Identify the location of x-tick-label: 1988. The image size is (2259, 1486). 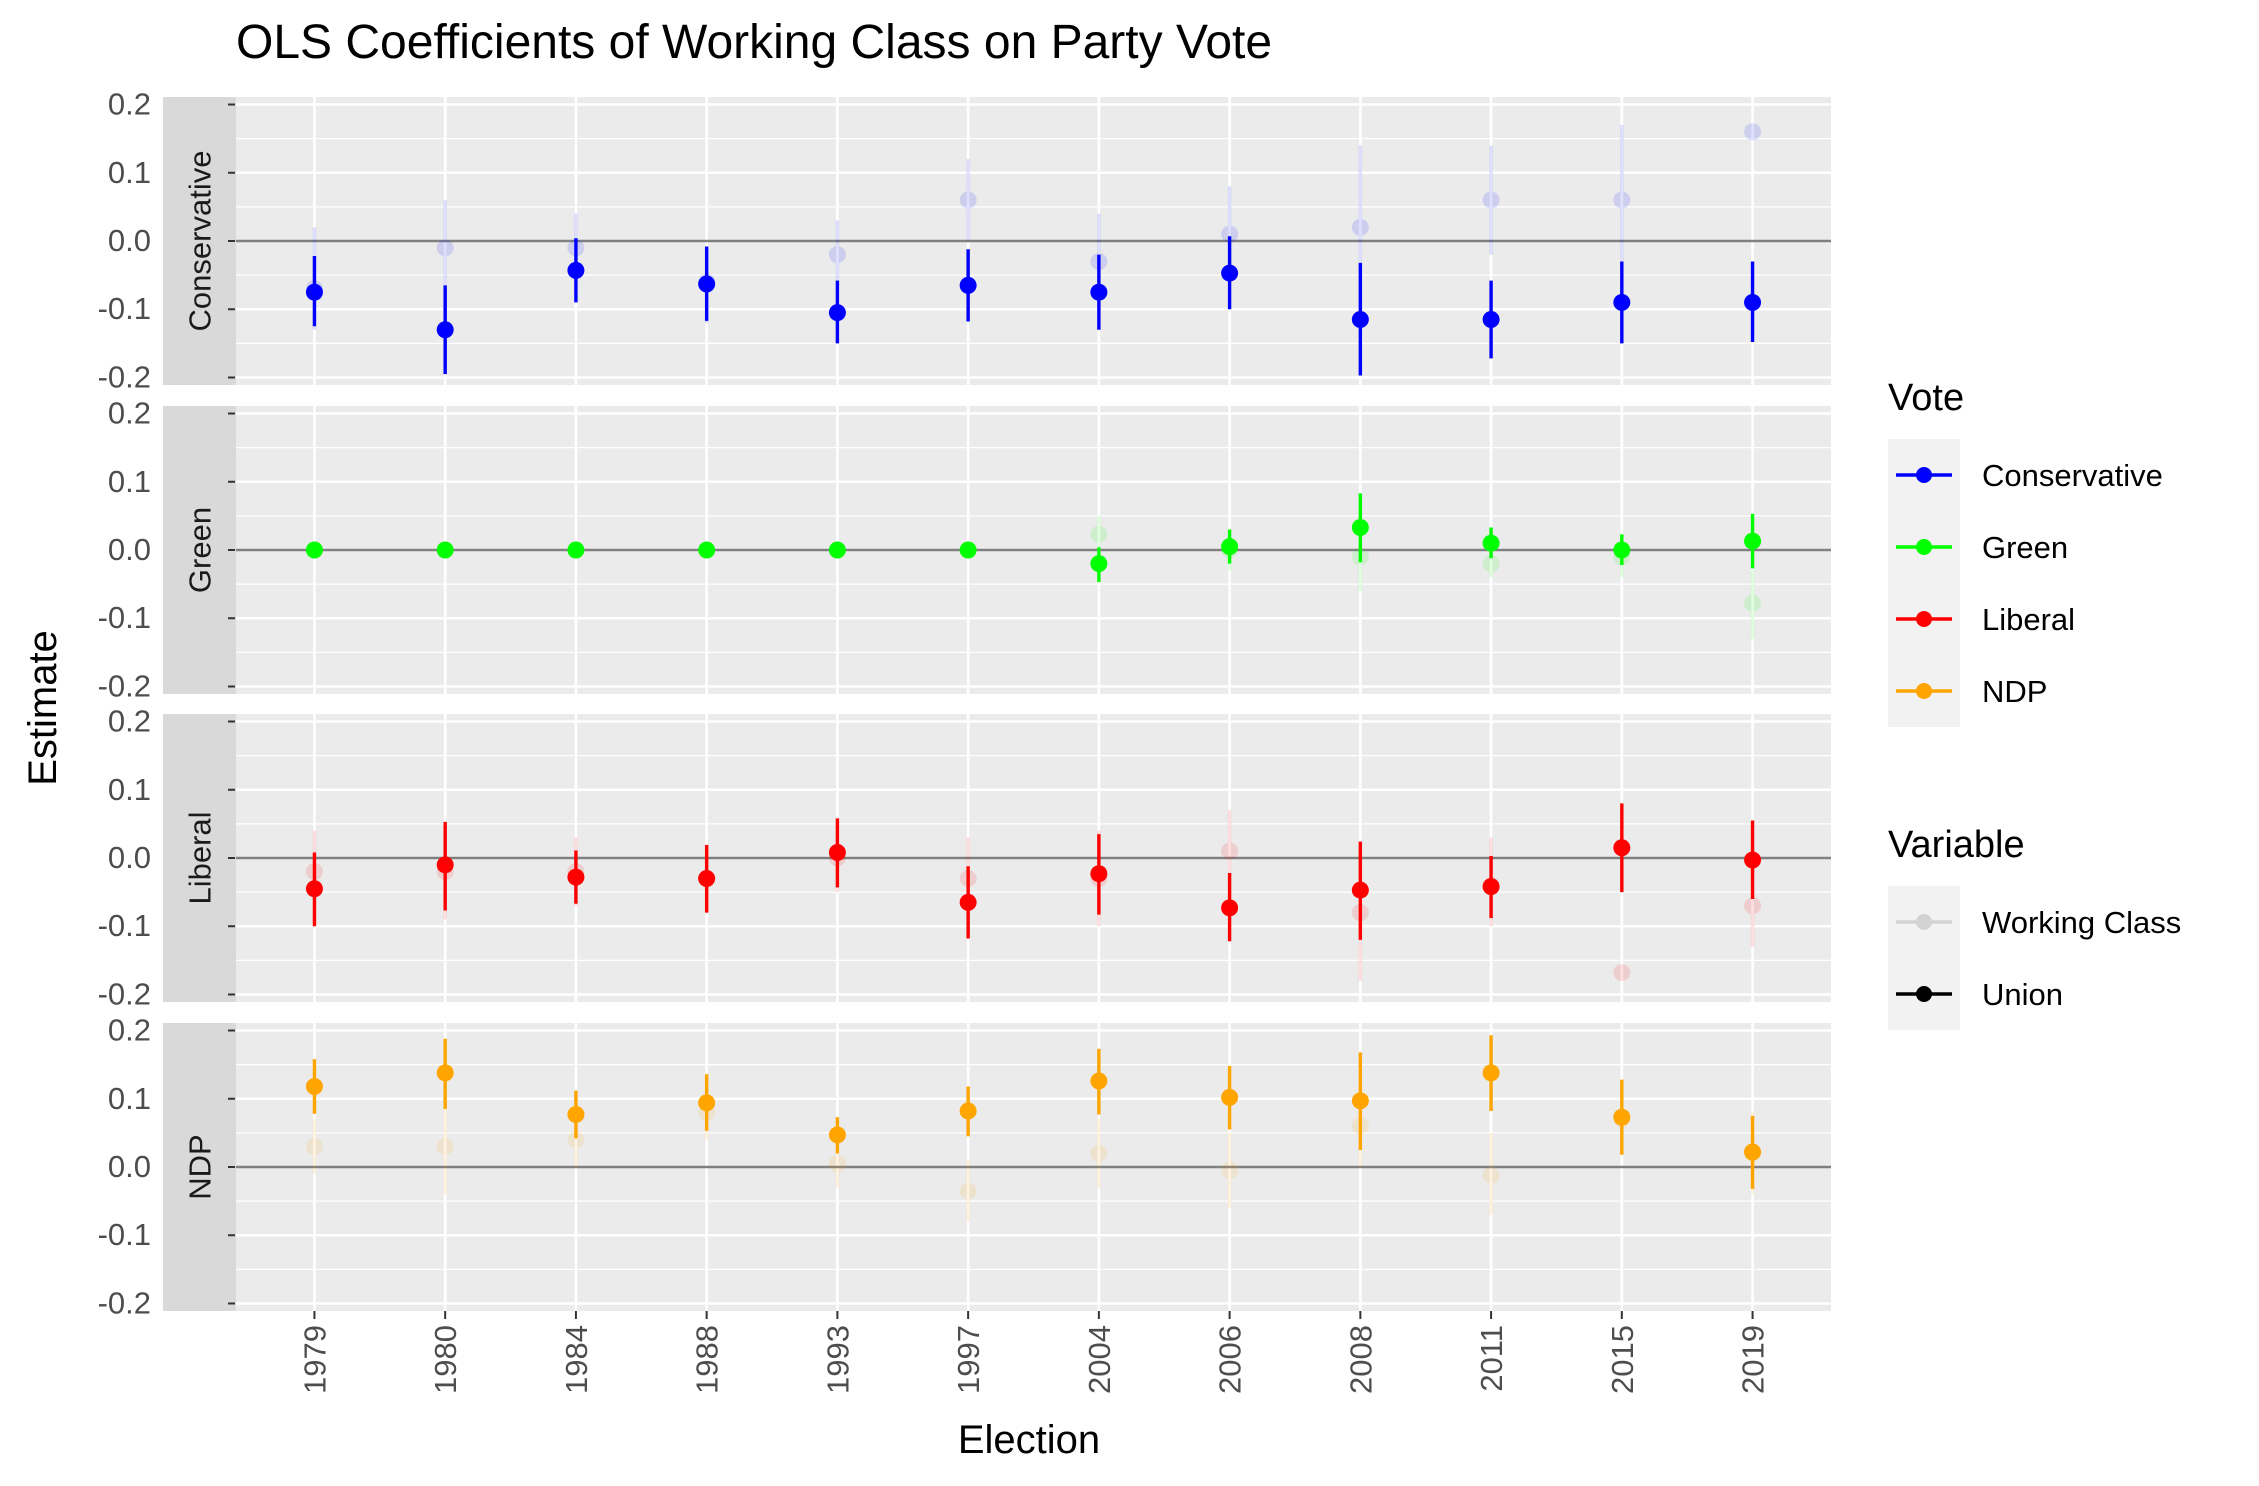
(707, 1359).